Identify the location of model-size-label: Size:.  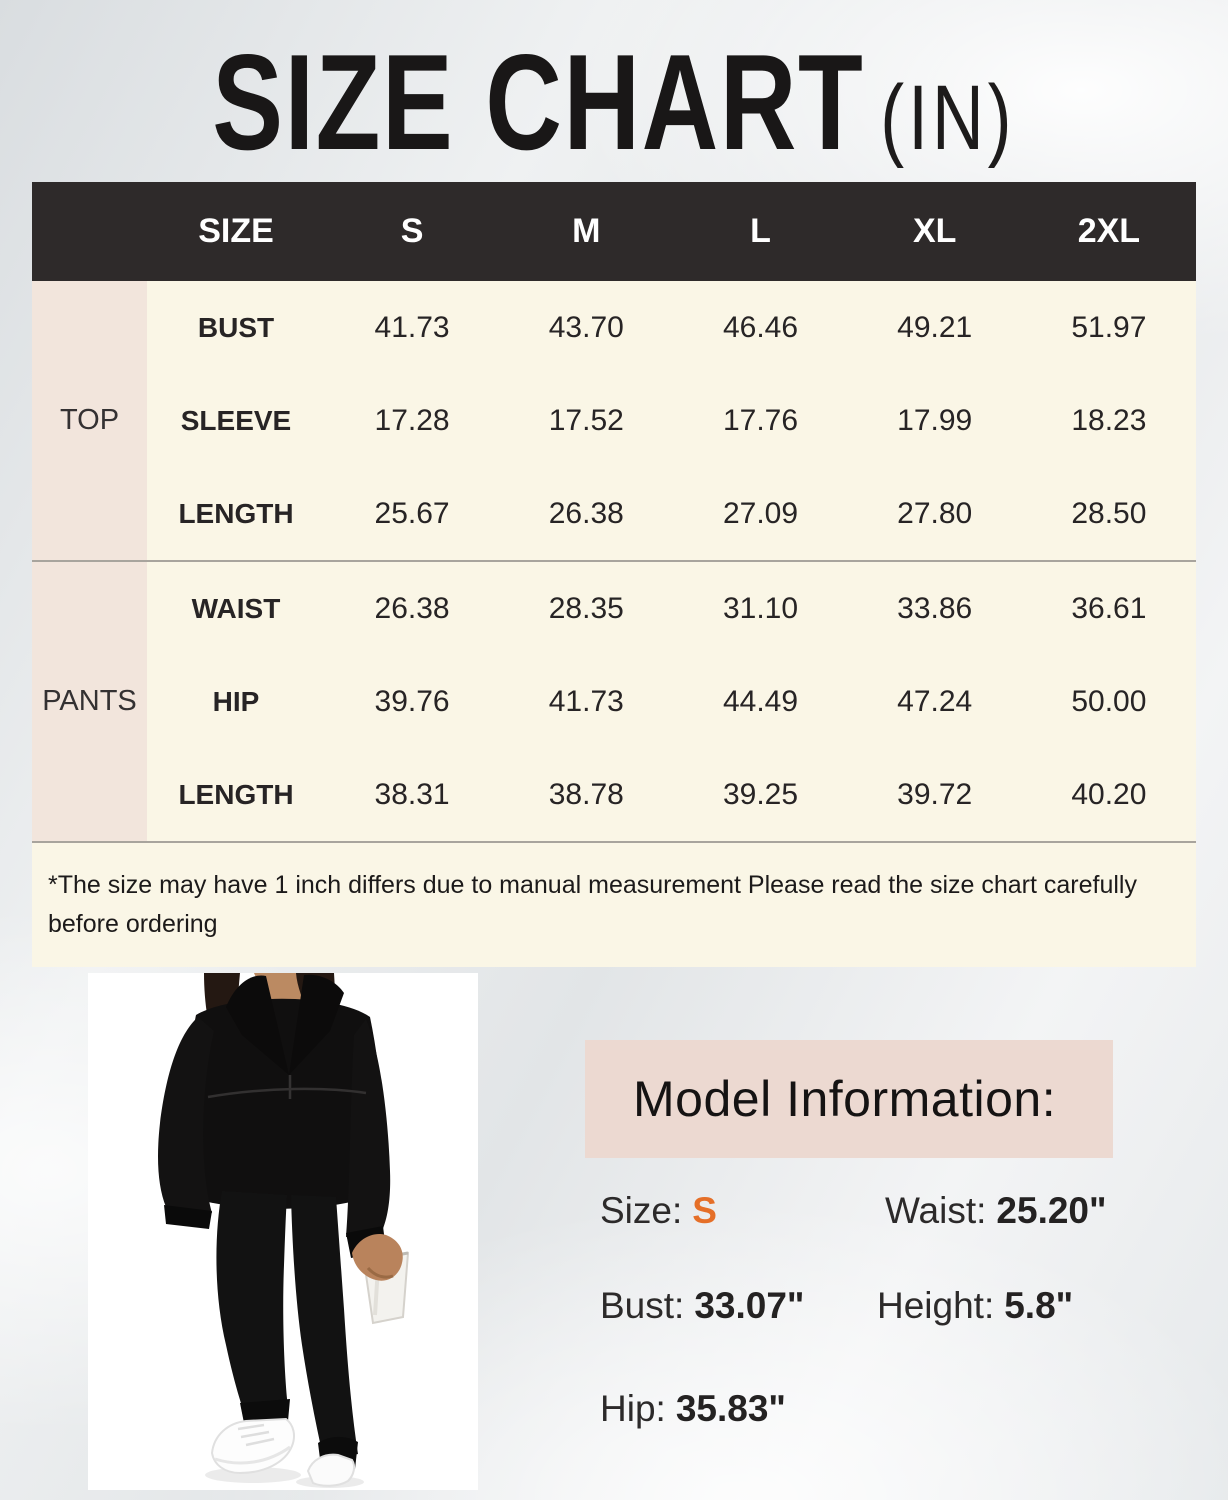
(641, 1210).